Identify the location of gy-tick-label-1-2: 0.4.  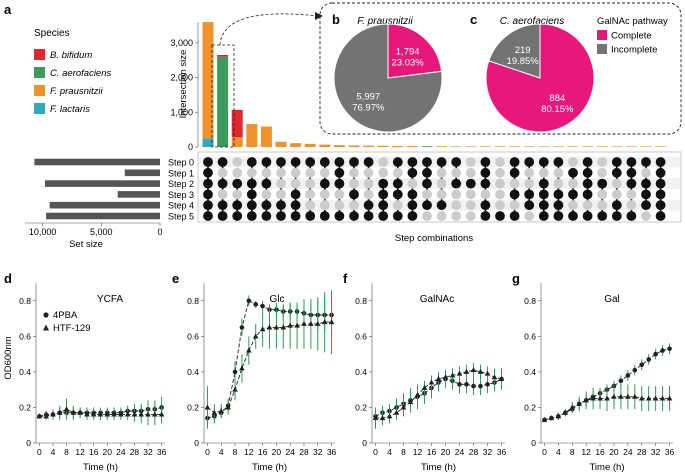
(193, 372).